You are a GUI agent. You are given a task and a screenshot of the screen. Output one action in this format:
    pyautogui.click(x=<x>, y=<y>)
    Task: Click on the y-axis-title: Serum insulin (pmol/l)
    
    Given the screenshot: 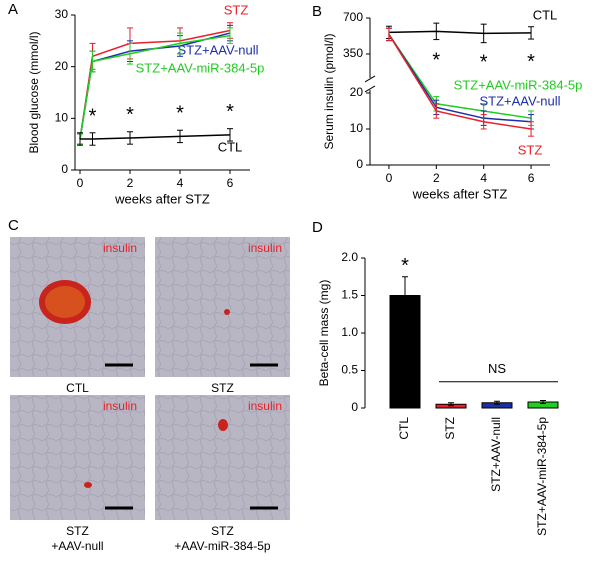 What is the action you would take?
    pyautogui.click(x=329, y=91)
    